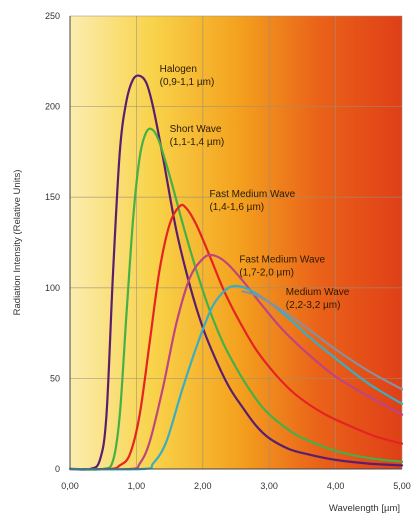 This screenshot has height=520, width=420. Describe the element at coordinates (57, 469) in the screenshot. I see `y-tick-label: 0` at that location.